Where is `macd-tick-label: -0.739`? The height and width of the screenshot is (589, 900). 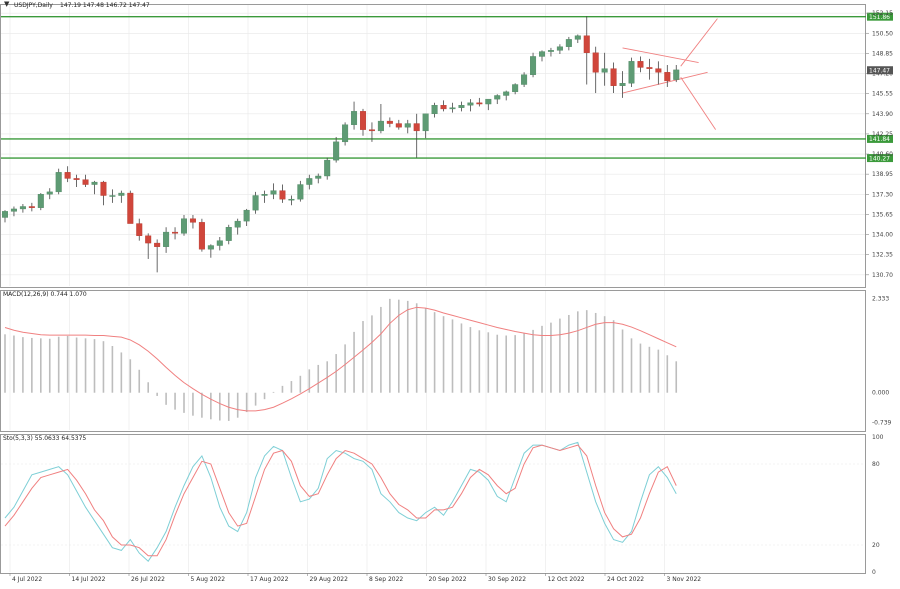 macd-tick-label: -0.739 is located at coordinates (882, 422).